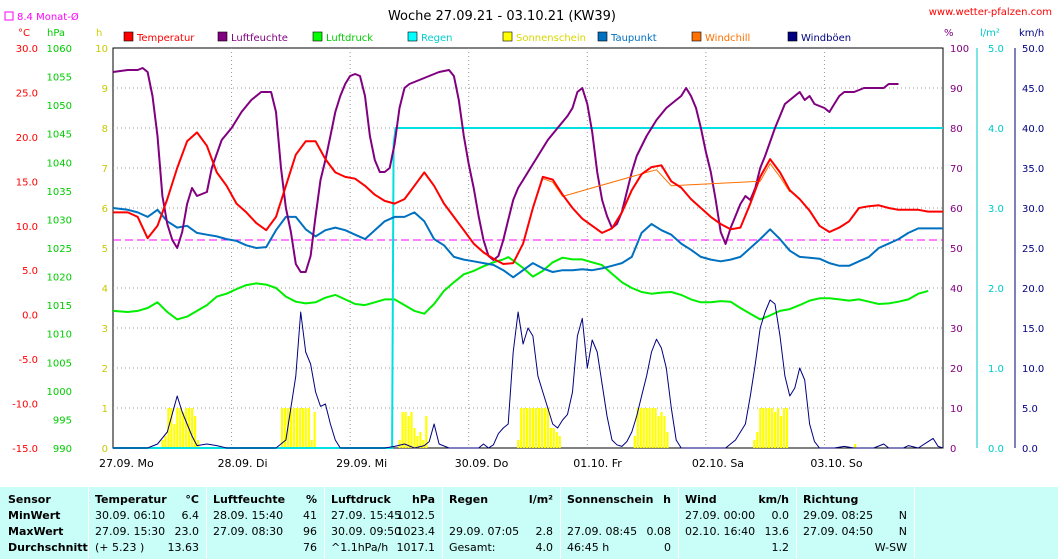  What do you see at coordinates (59, 49) in the screenshot?
I see `pressure-tick-label: 1060` at bounding box center [59, 49].